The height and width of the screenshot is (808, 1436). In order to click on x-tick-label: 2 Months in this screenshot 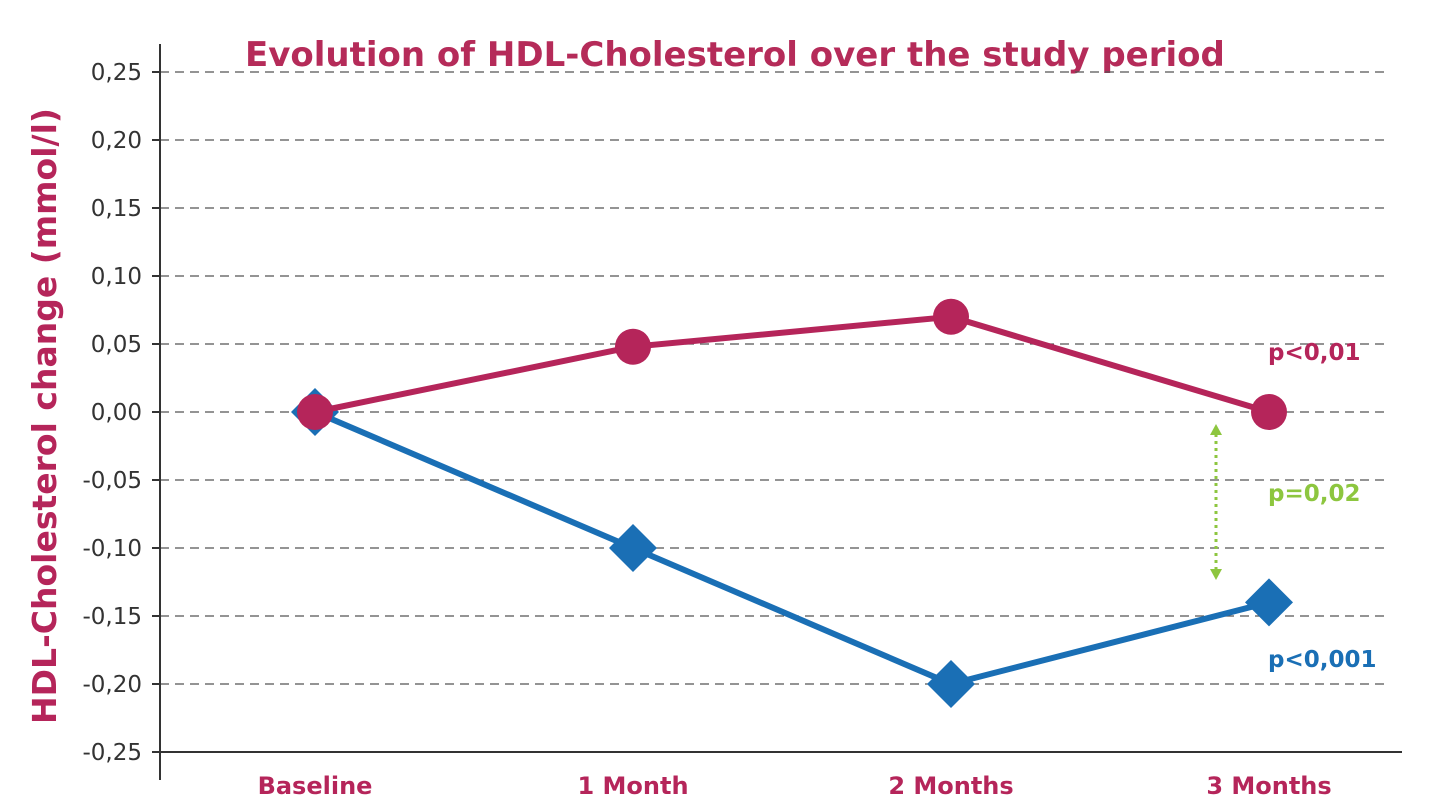, I will do `click(950, 786)`.